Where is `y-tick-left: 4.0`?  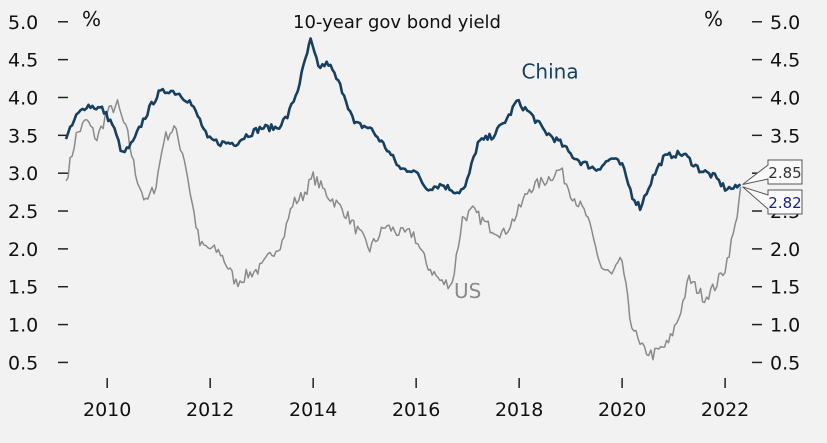
y-tick-left: 4.0 is located at coordinates (23, 98).